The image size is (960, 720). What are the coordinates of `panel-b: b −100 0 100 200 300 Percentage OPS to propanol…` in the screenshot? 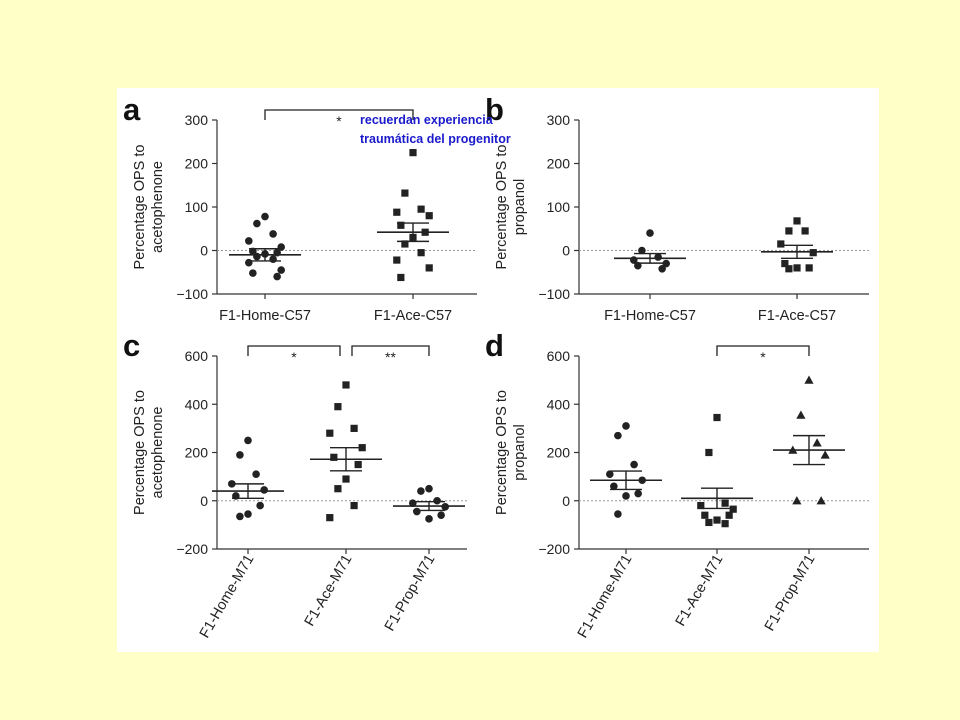 It's located at (677, 208).